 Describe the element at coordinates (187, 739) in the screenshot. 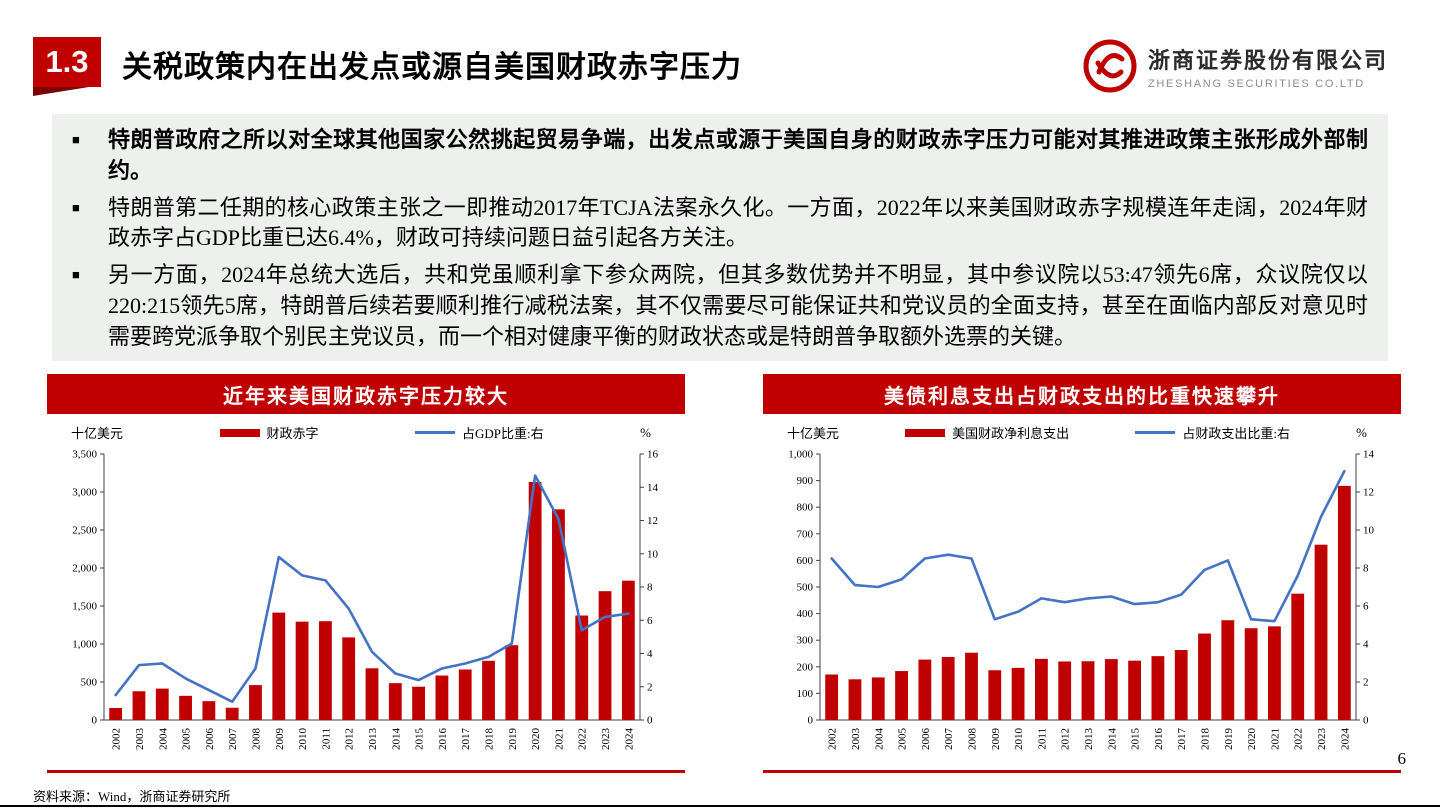

I see `svg-text: 2005` at that location.